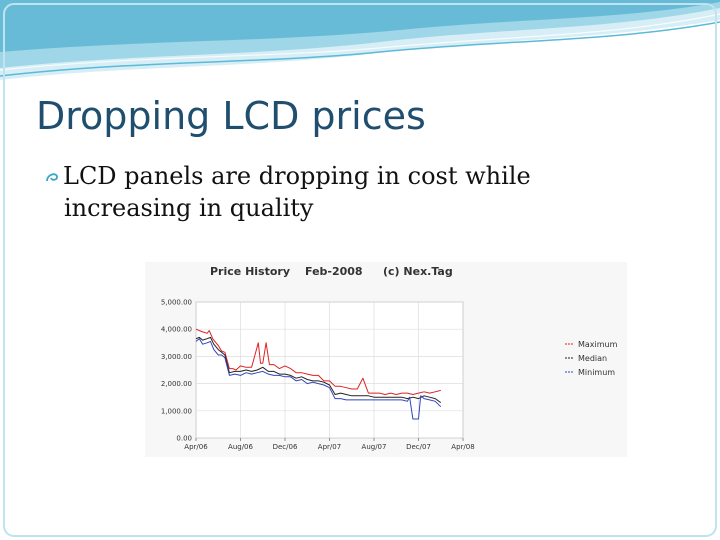 The width and height of the screenshot is (720, 540). I want to click on bullet-text-line1: LCD panels are dropping in cost while, so click(297, 176).